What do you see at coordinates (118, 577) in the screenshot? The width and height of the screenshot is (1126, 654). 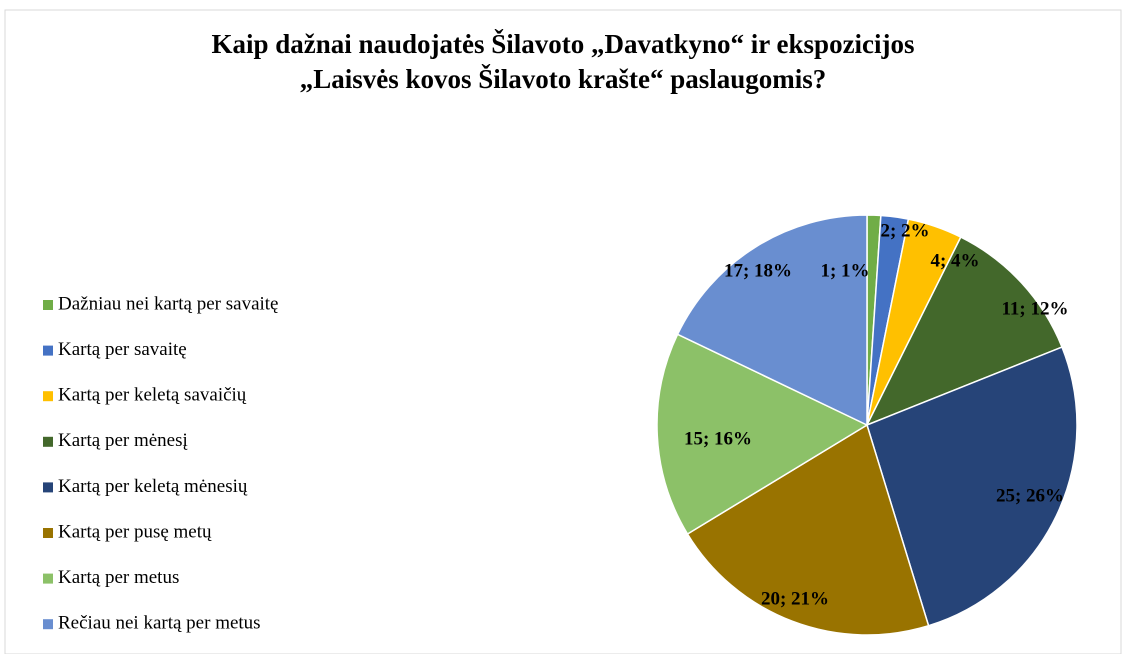 I see `legend-label: Kartą per metus` at bounding box center [118, 577].